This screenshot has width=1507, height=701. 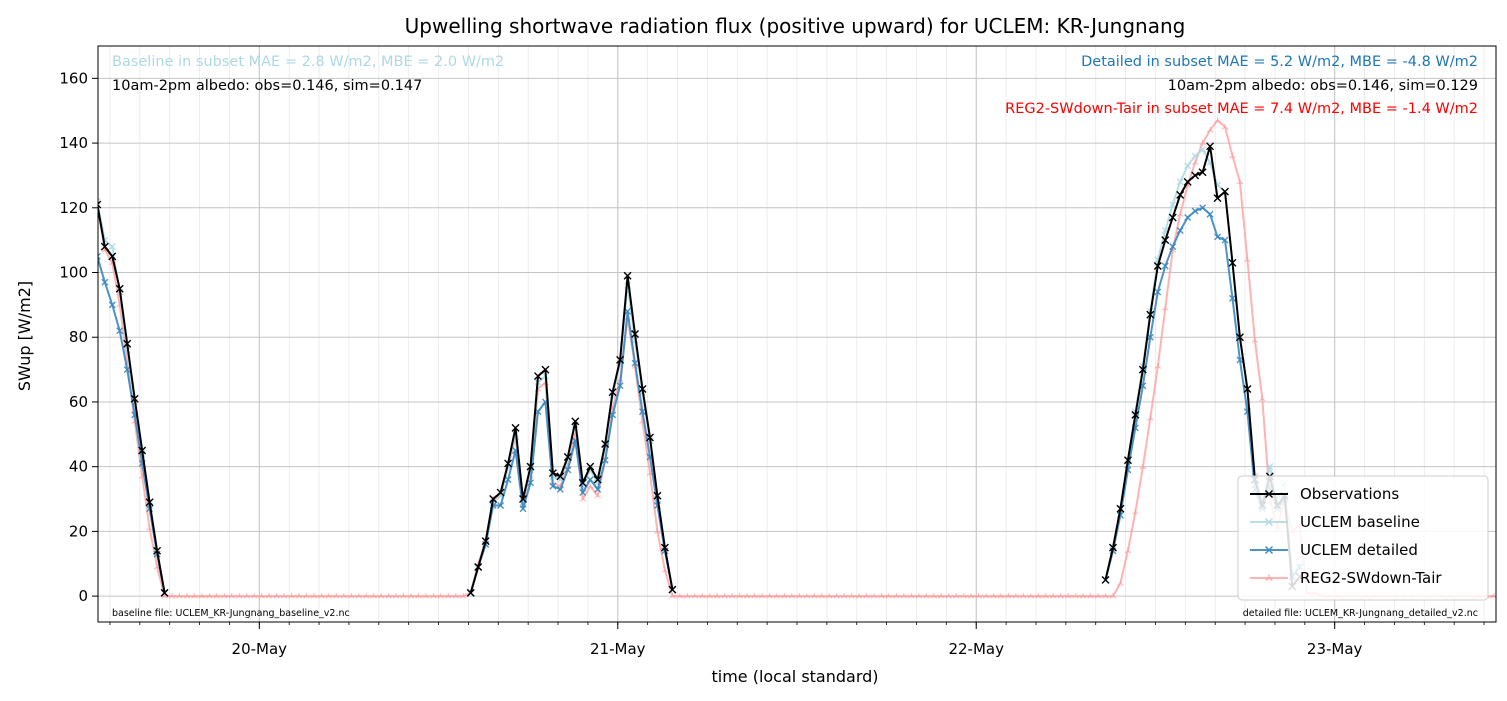 What do you see at coordinates (83, 596) in the screenshot?
I see `y-tick-label: 0` at bounding box center [83, 596].